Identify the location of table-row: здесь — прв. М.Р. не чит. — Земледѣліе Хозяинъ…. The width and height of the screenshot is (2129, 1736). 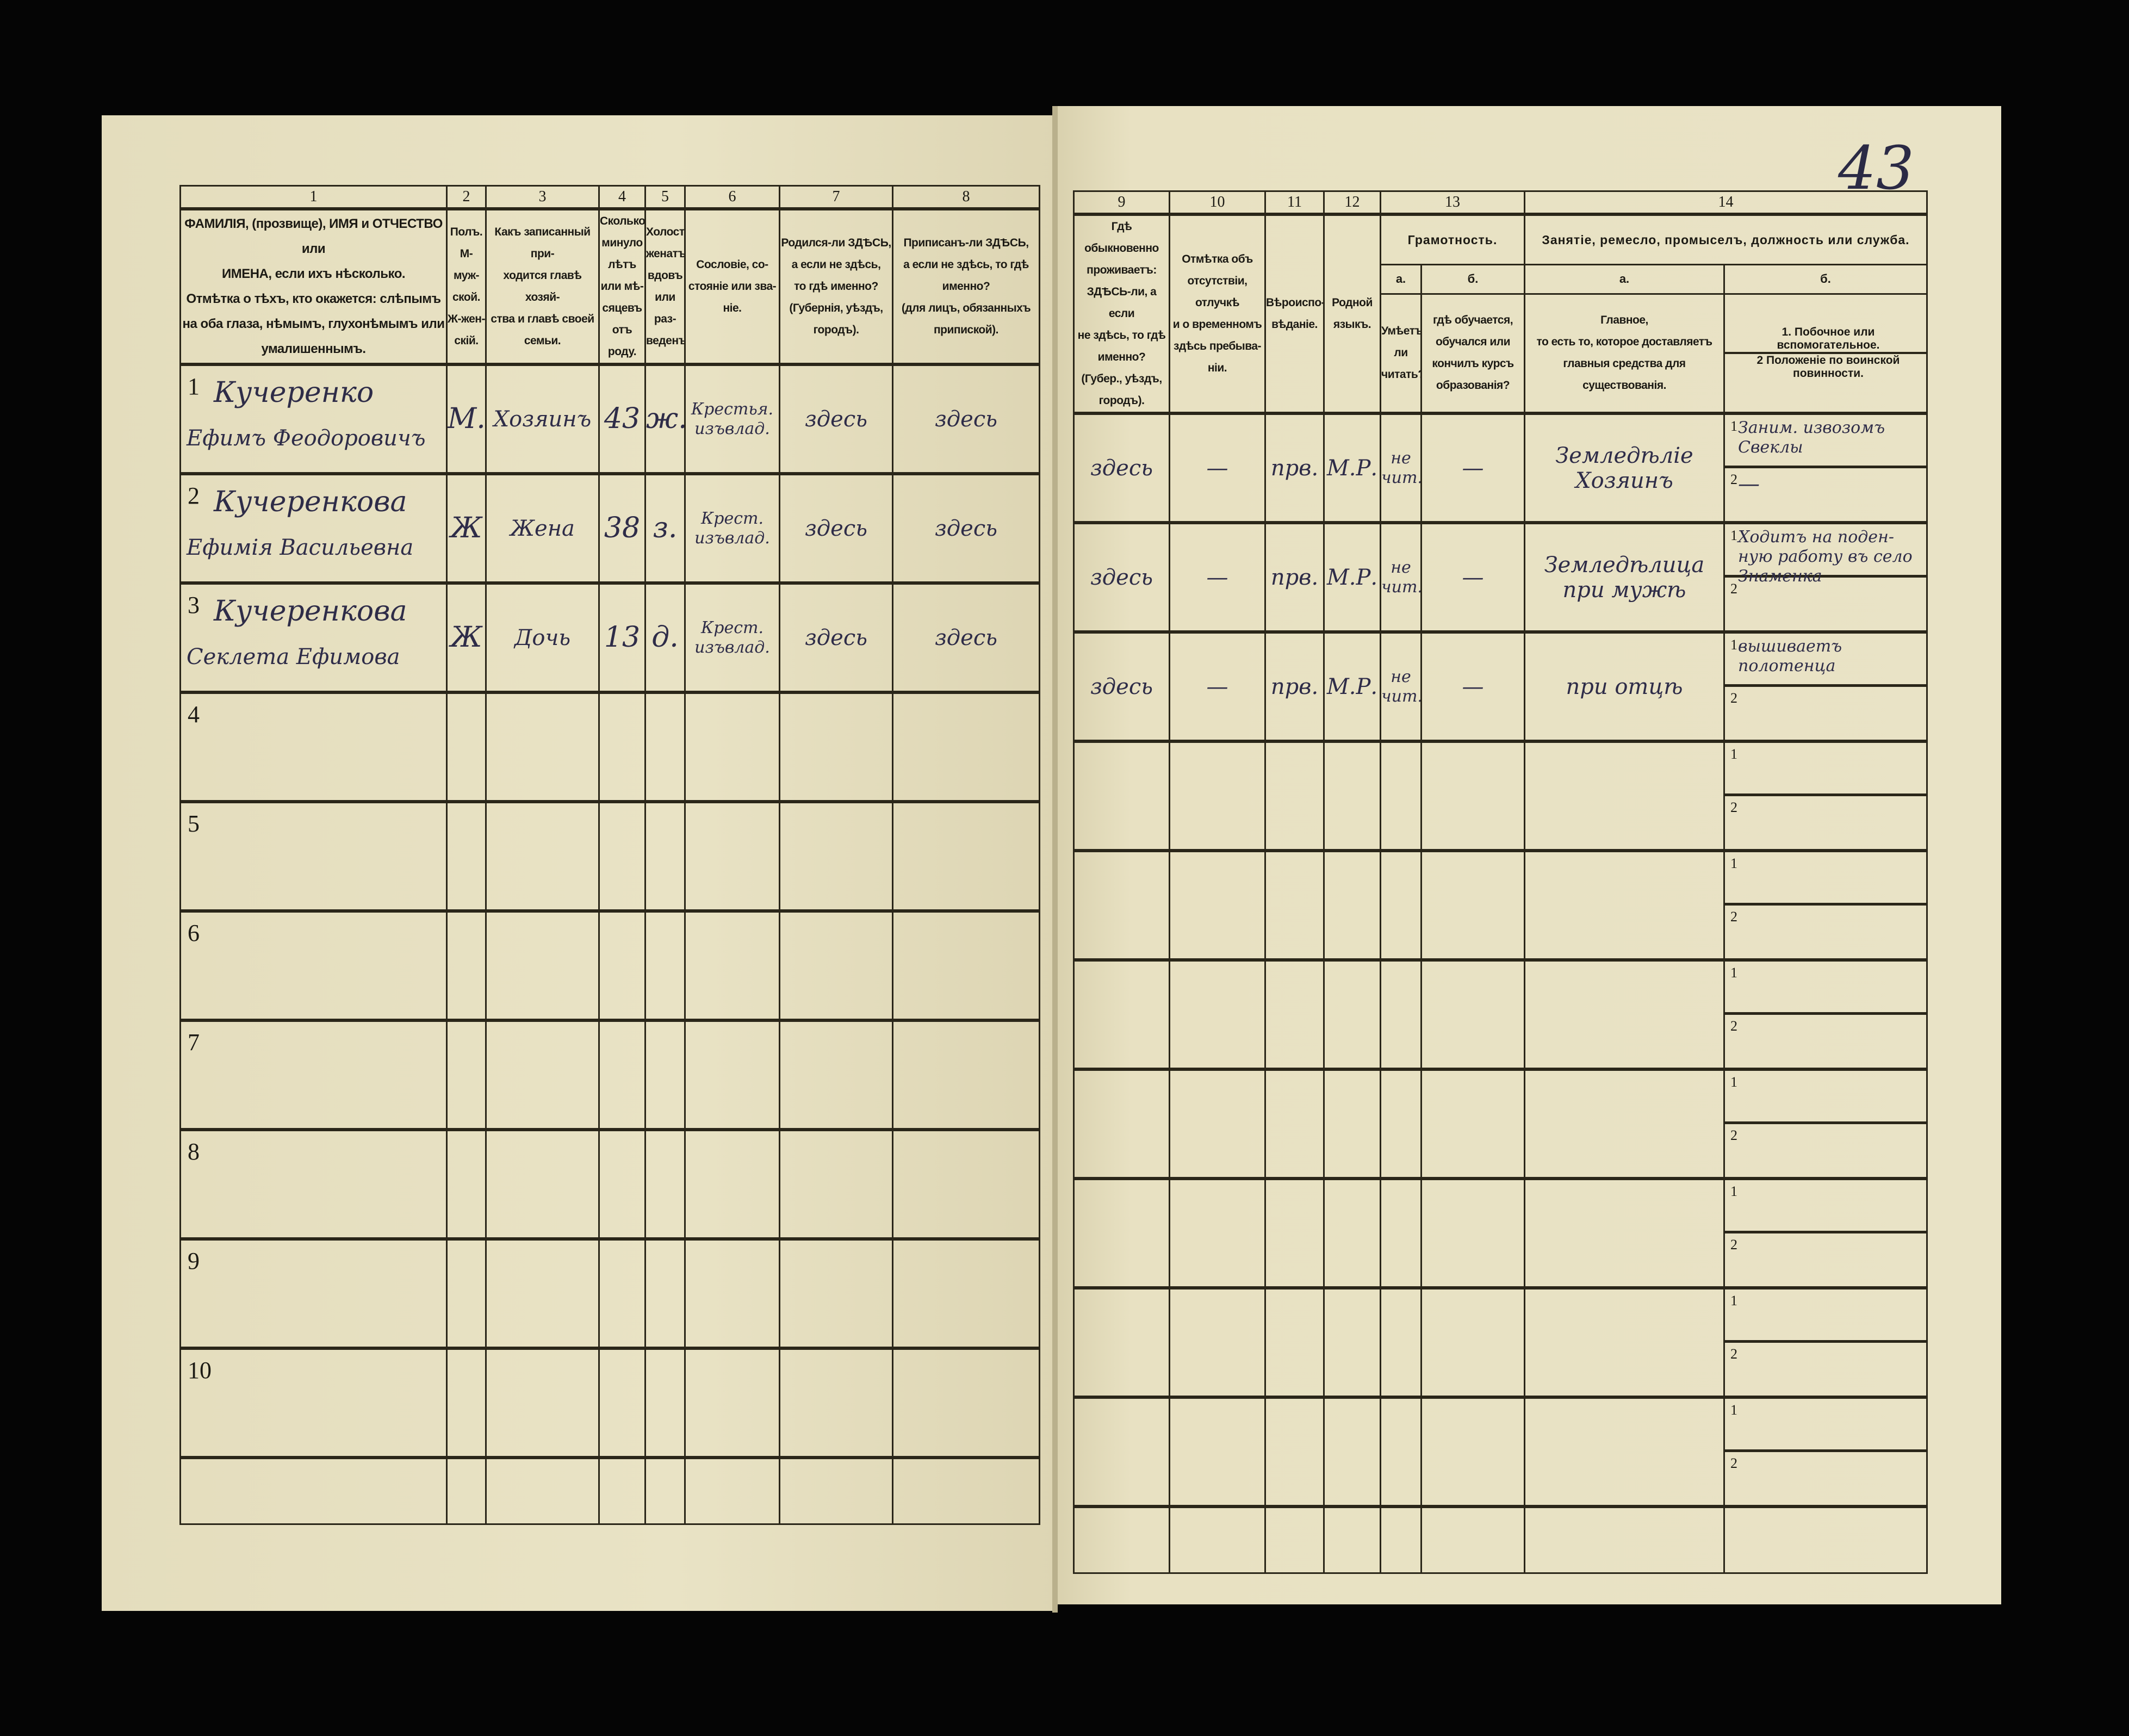
(1500, 468).